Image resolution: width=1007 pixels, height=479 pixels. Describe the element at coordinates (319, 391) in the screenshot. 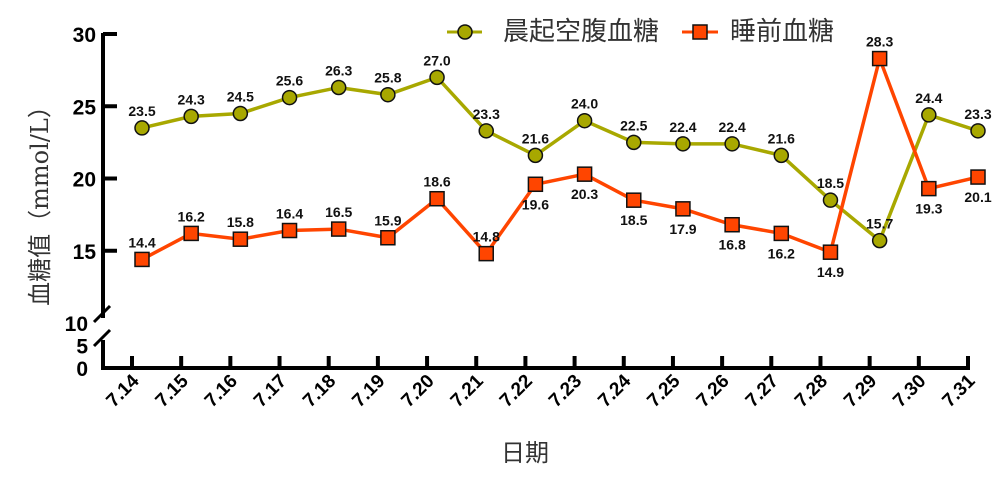

I see `x-tick-label: 7.18` at that location.